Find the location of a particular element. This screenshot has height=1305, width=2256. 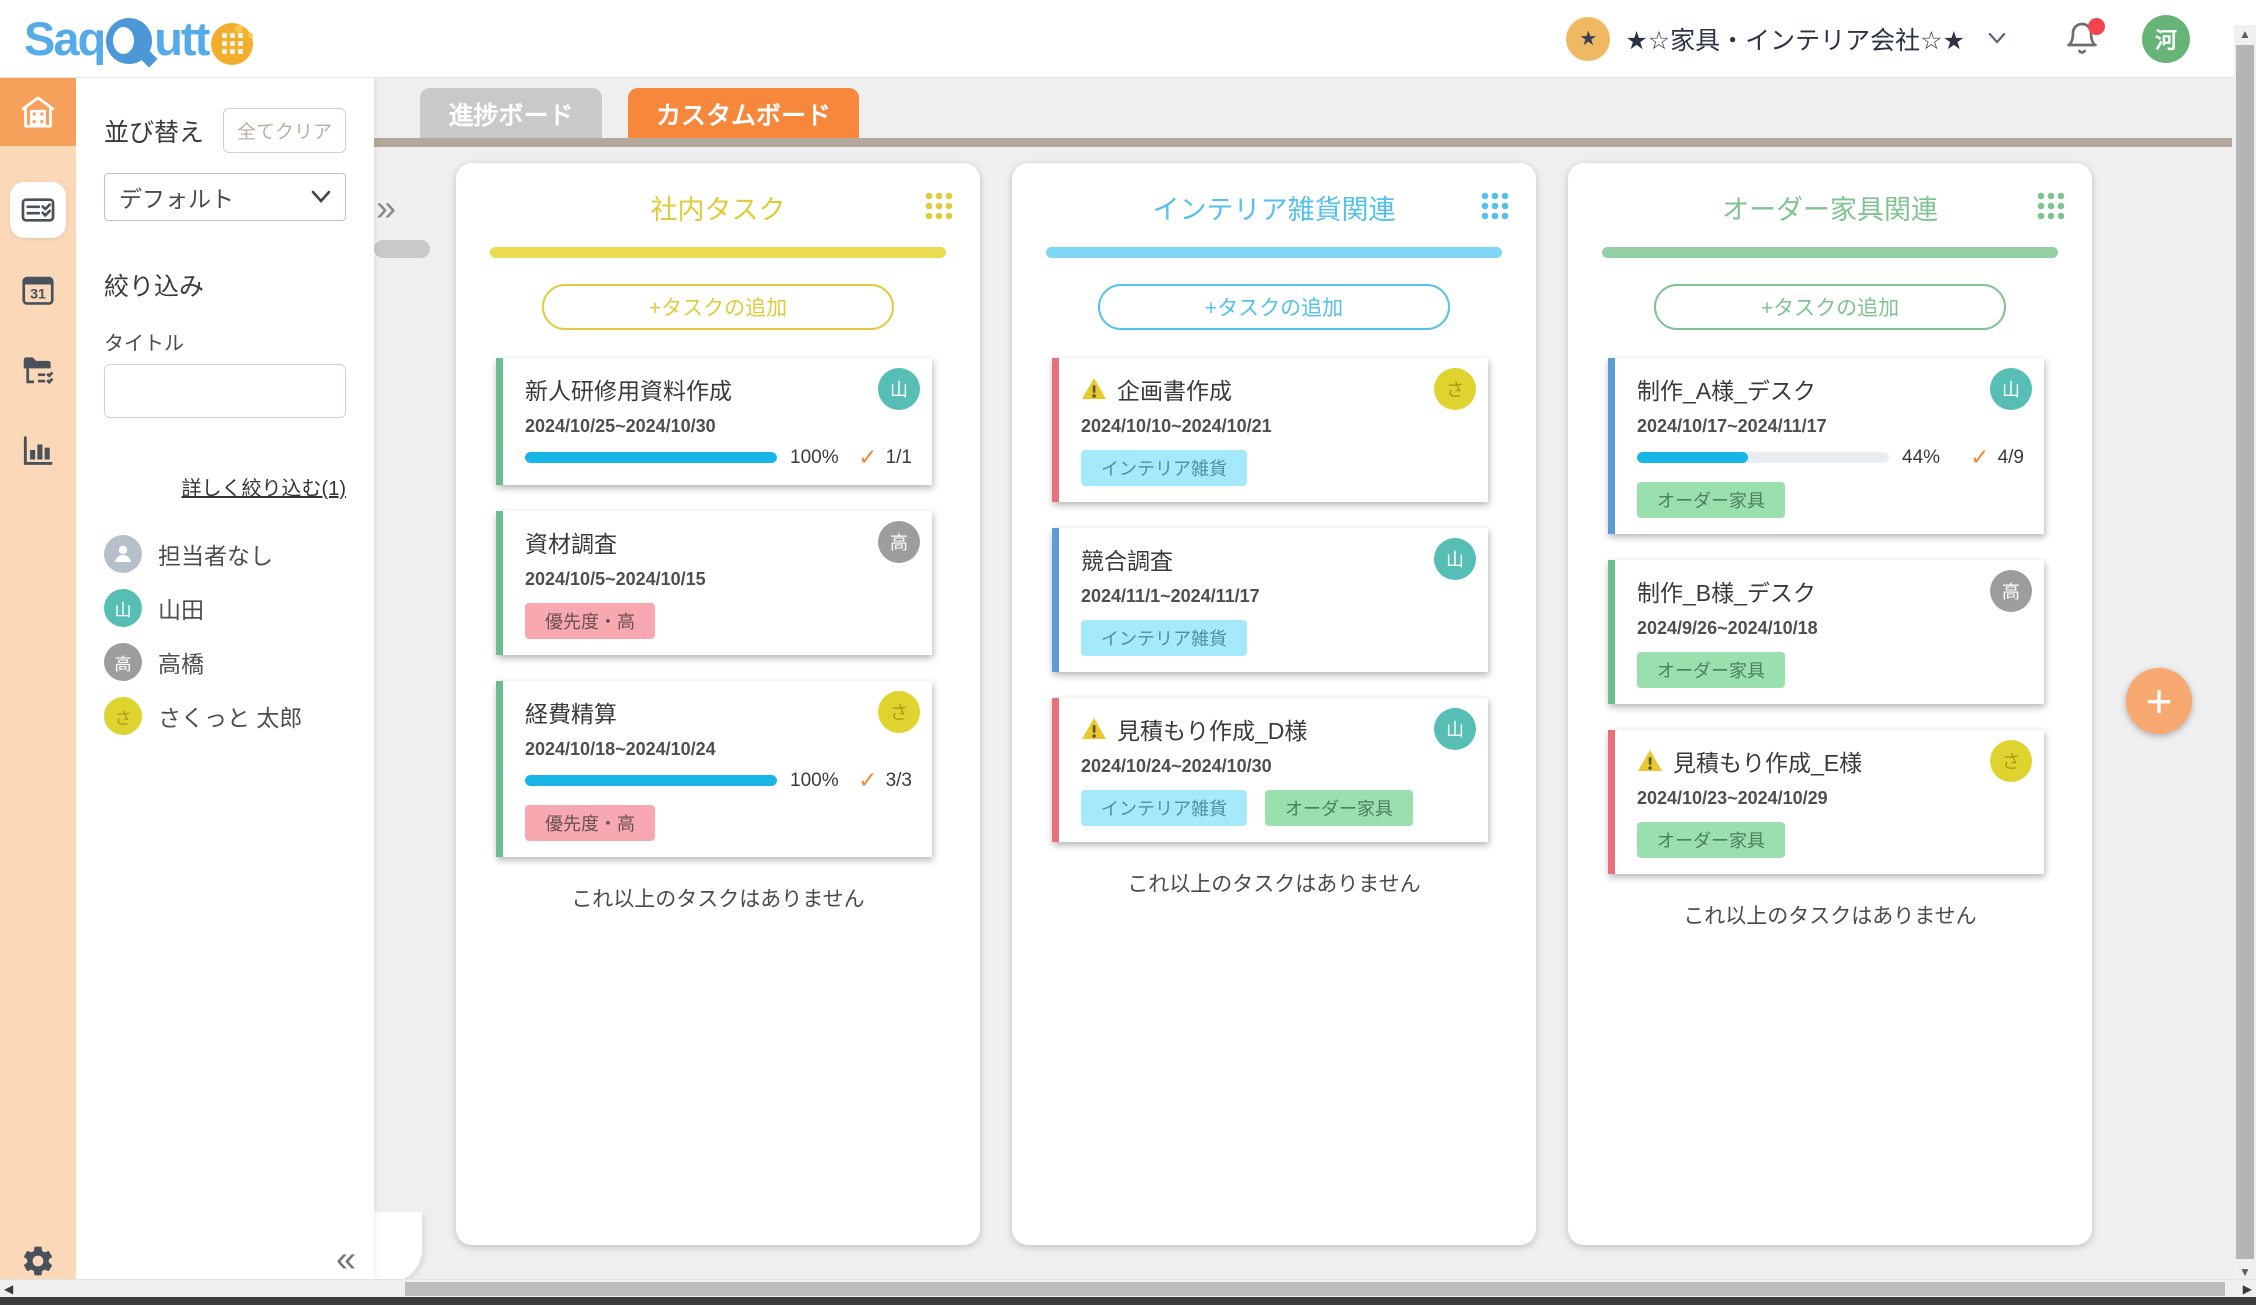

subtask-count: 3/3 is located at coordinates (898, 780).